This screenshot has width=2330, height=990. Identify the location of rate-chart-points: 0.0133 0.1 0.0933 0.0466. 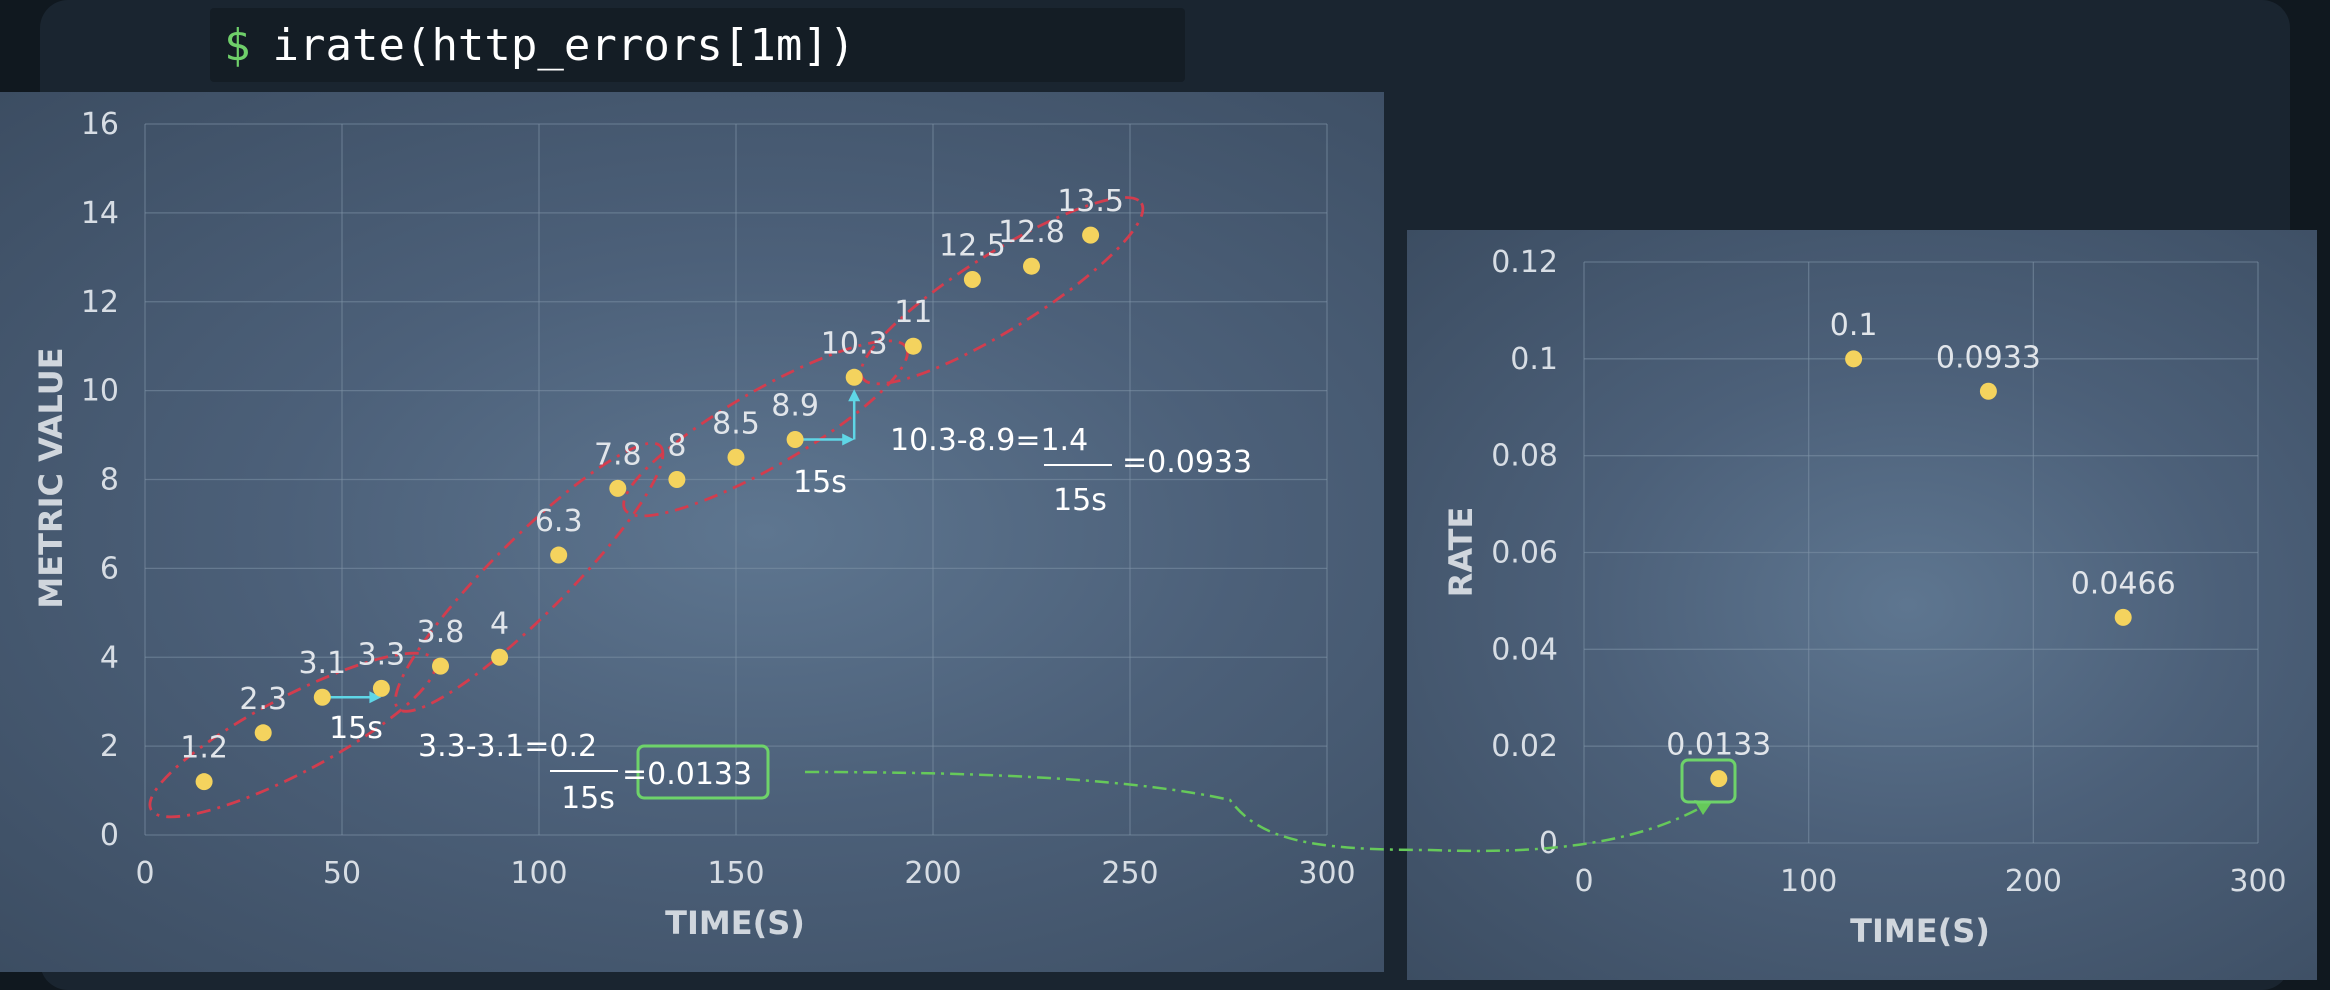
(1921, 548).